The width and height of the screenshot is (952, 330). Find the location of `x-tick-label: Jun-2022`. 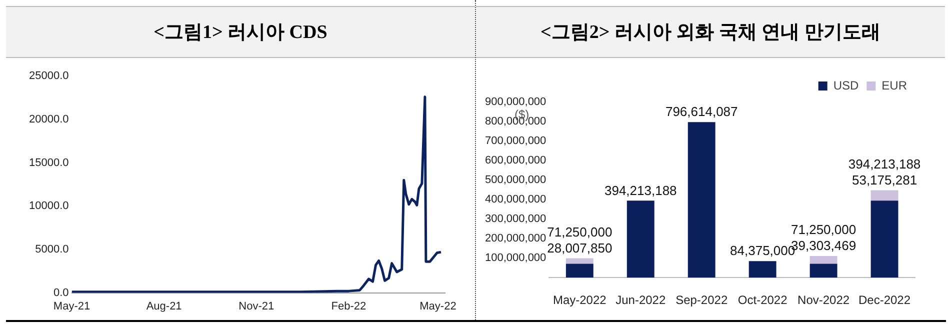

x-tick-label: Jun-2022 is located at coordinates (641, 300).